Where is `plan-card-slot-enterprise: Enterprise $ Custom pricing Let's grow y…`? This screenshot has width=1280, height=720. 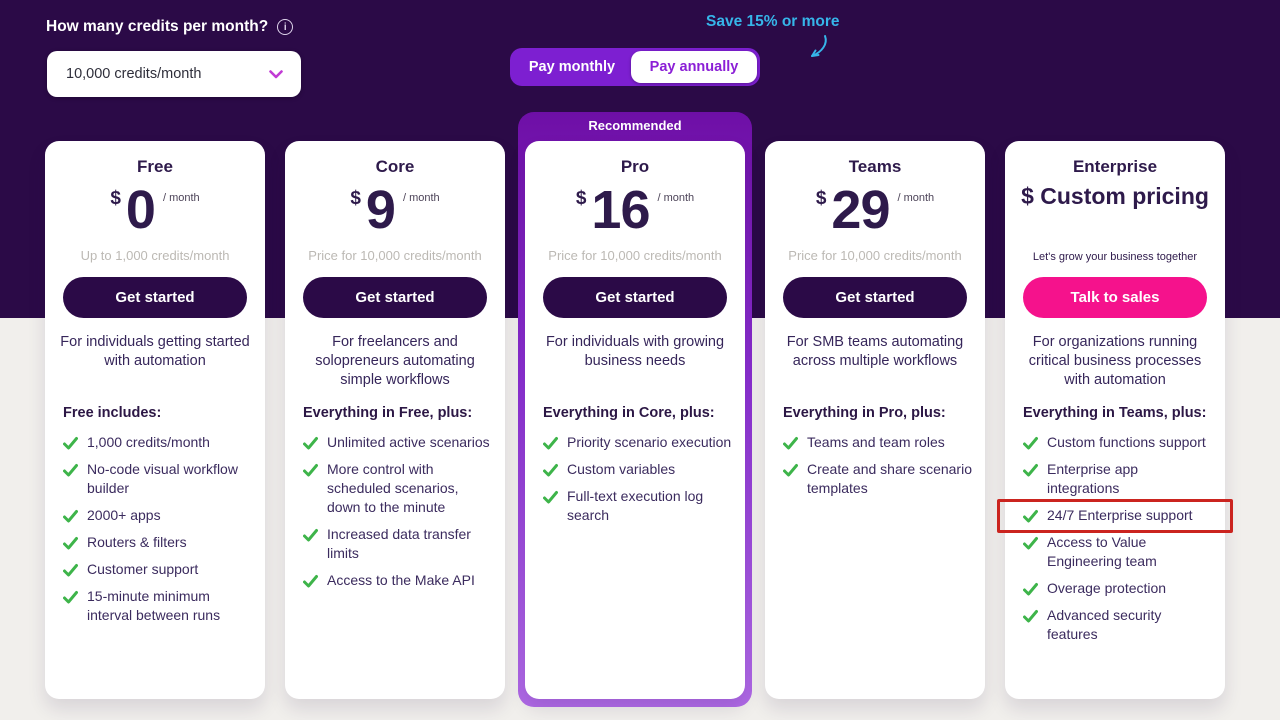 plan-card-slot-enterprise: Enterprise $ Custom pricing Let's grow y… is located at coordinates (1115, 420).